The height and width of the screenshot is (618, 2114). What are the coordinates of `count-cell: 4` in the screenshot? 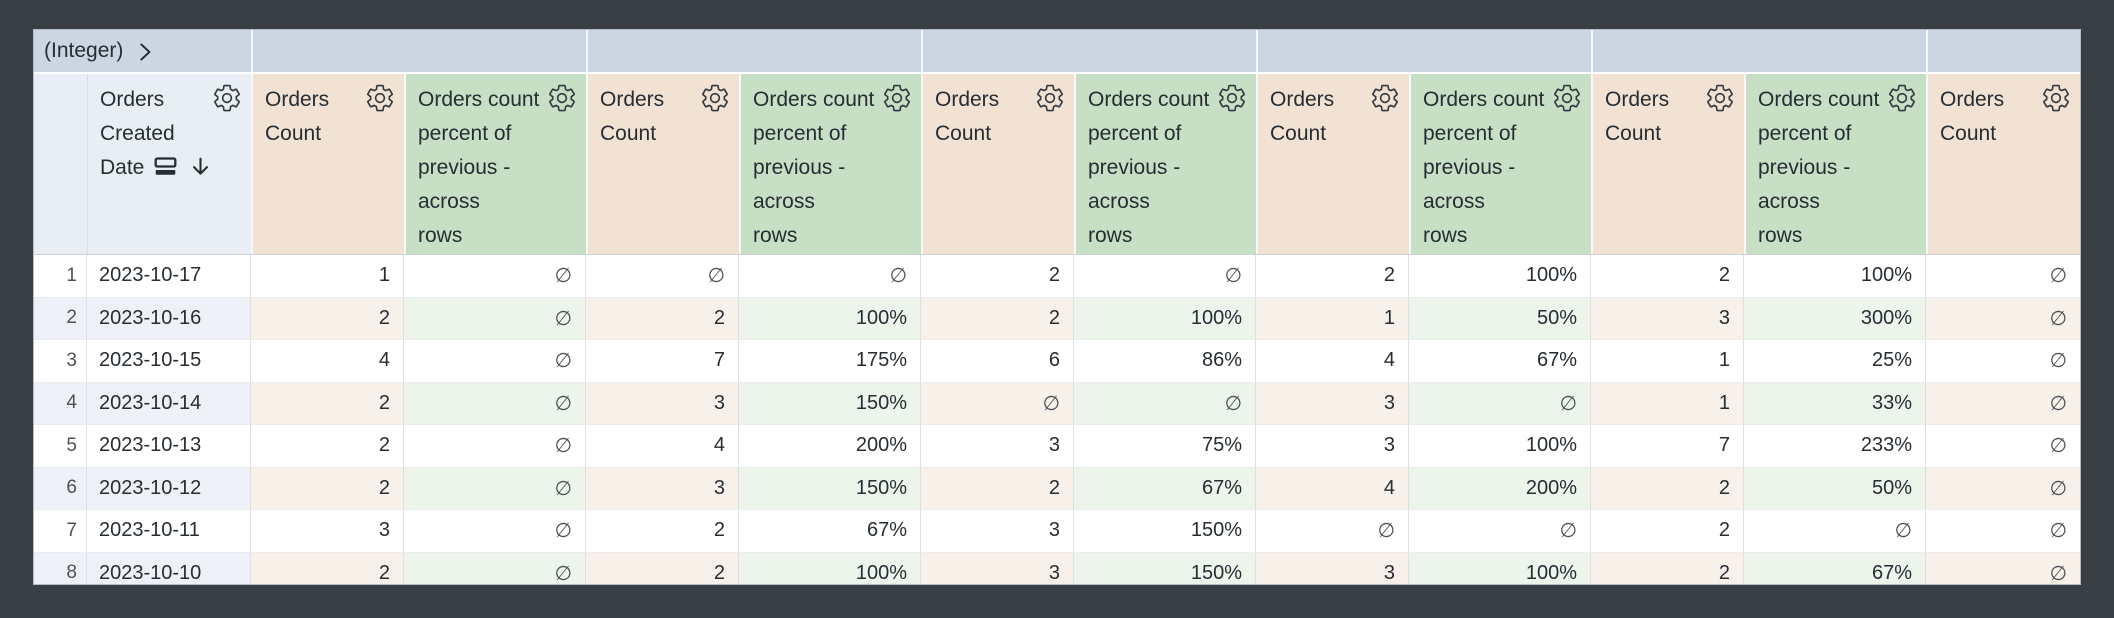 It's located at (1332, 361).